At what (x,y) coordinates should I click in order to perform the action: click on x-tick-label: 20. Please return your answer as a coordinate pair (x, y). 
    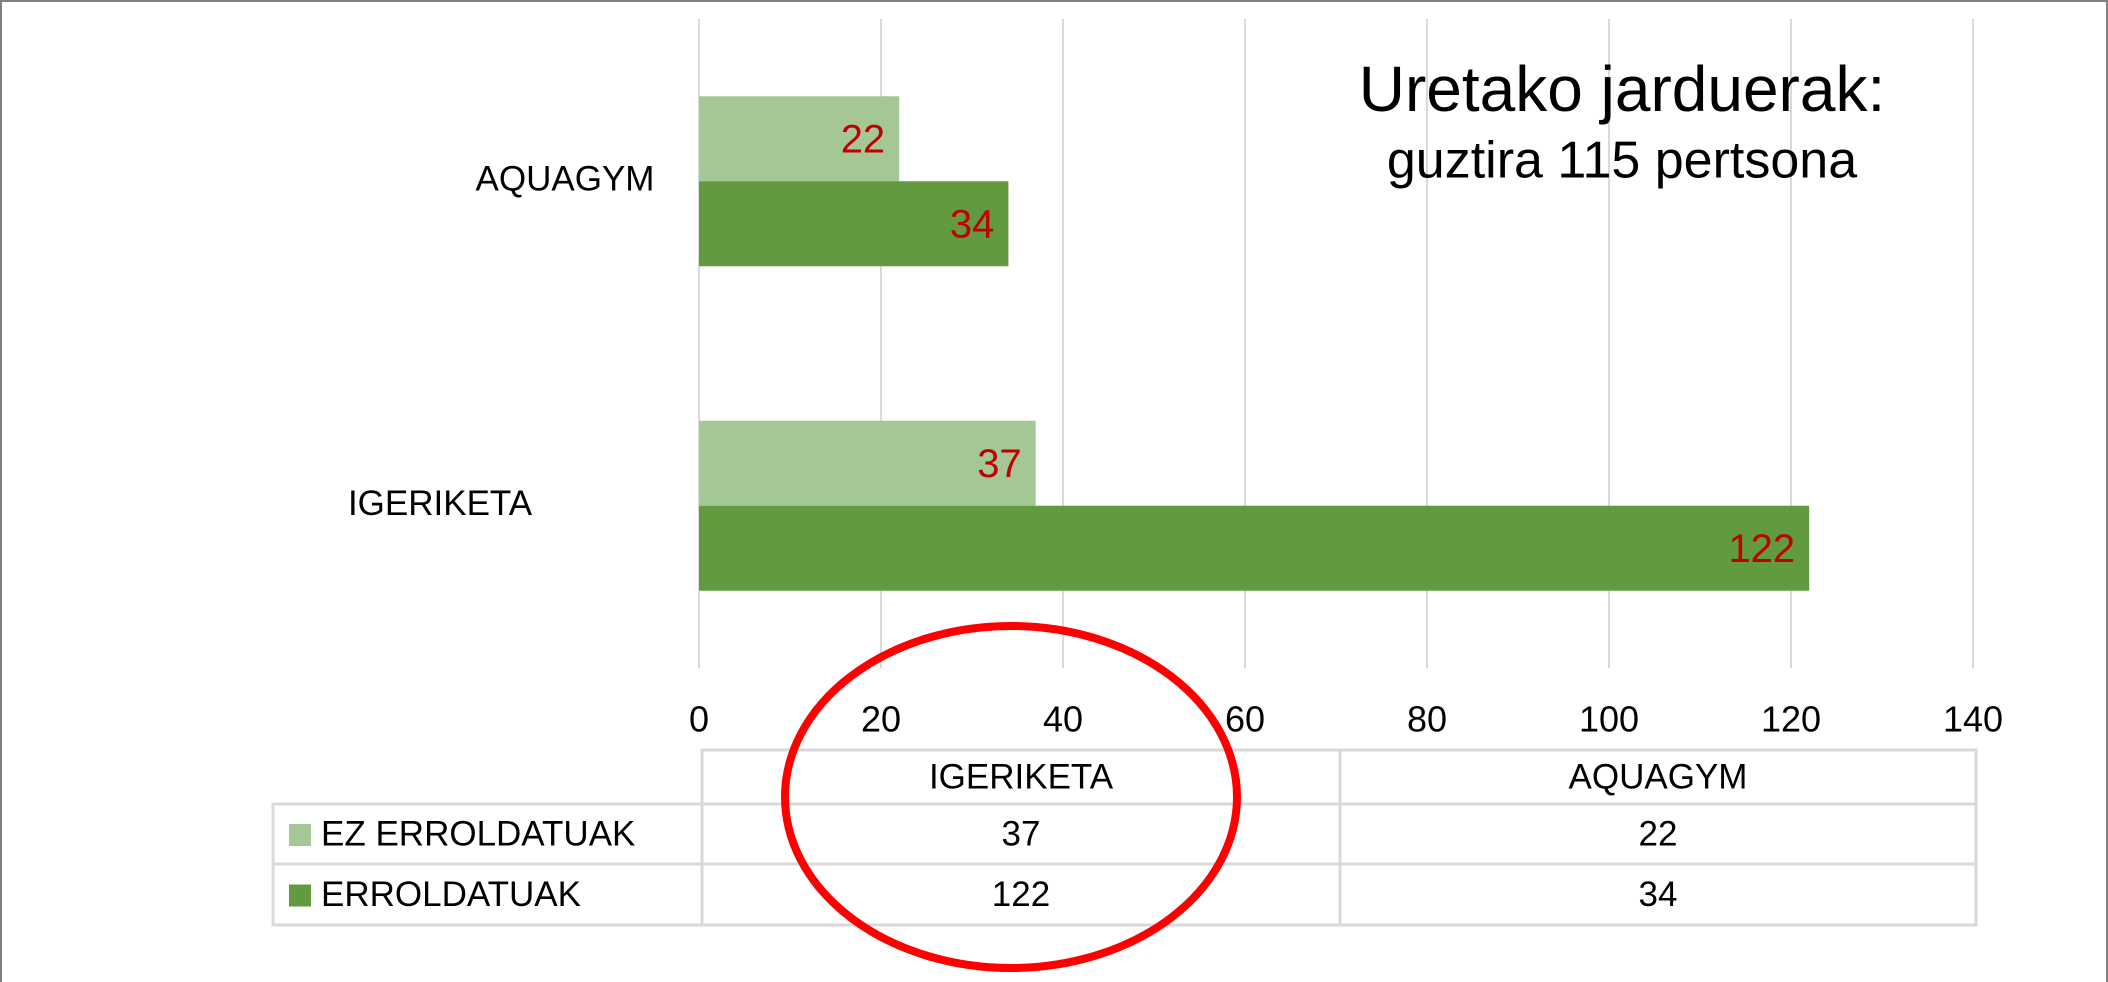
    Looking at the image, I should click on (881, 719).